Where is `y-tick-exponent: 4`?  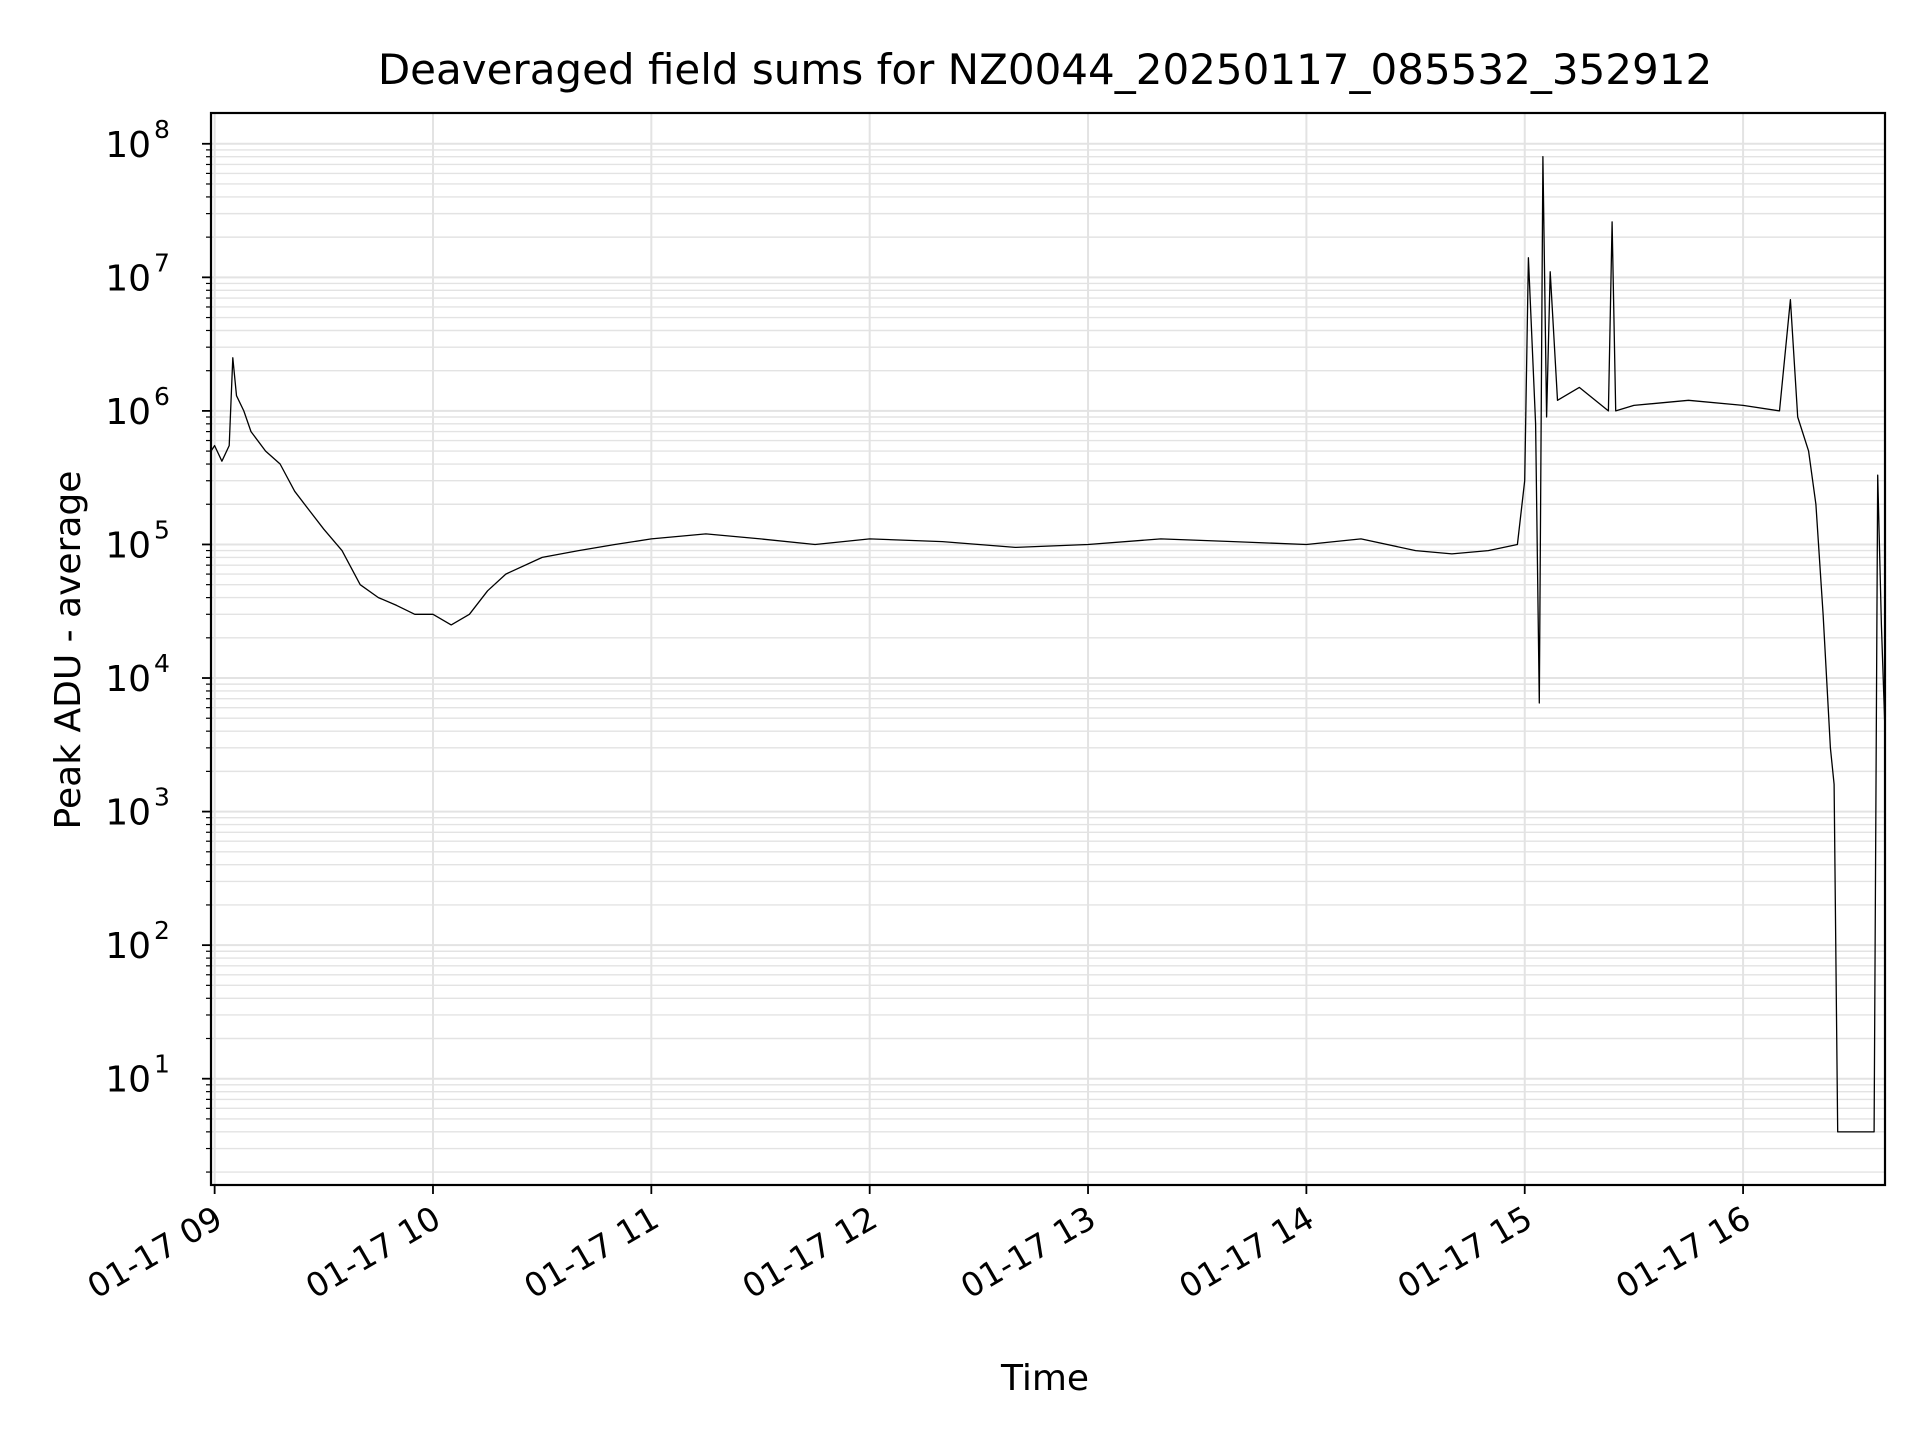 y-tick-exponent: 4 is located at coordinates (162, 663).